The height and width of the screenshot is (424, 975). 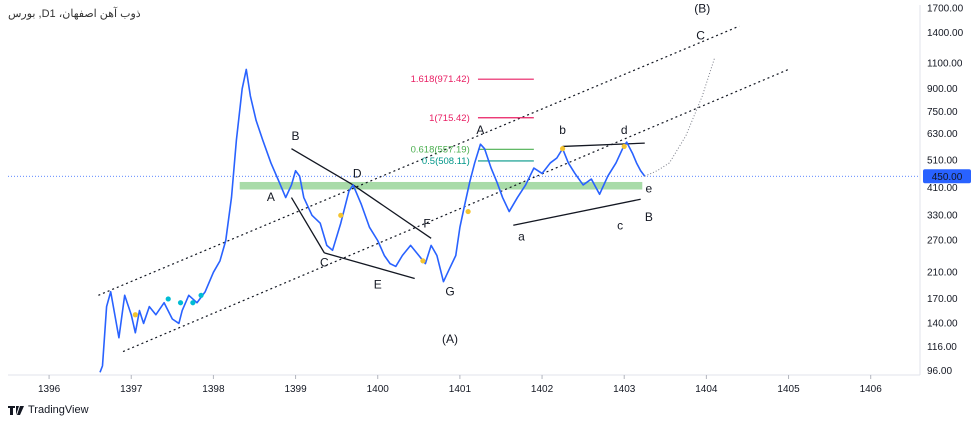 What do you see at coordinates (942, 188) in the screenshot?
I see `y-tick-label: 410.00` at bounding box center [942, 188].